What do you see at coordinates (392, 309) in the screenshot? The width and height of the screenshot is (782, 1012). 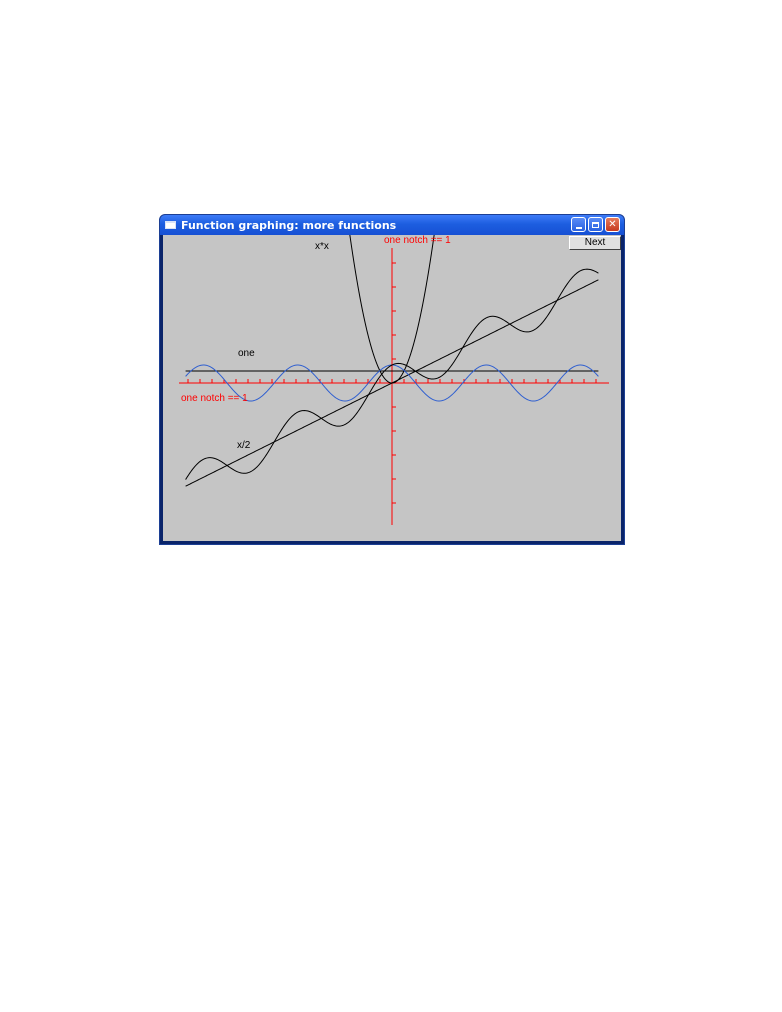 I see `curve-square` at bounding box center [392, 309].